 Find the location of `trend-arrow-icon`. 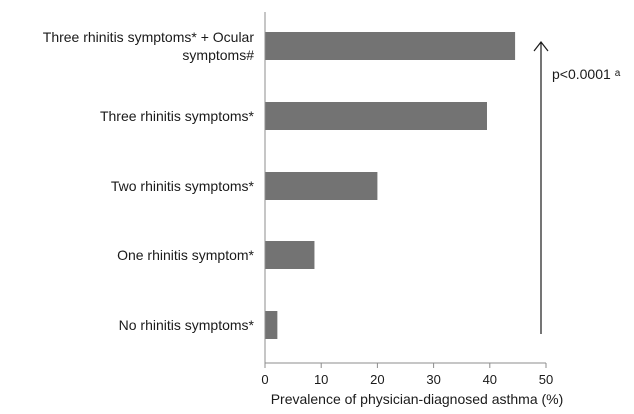

trend-arrow-icon is located at coordinates (541, 46).